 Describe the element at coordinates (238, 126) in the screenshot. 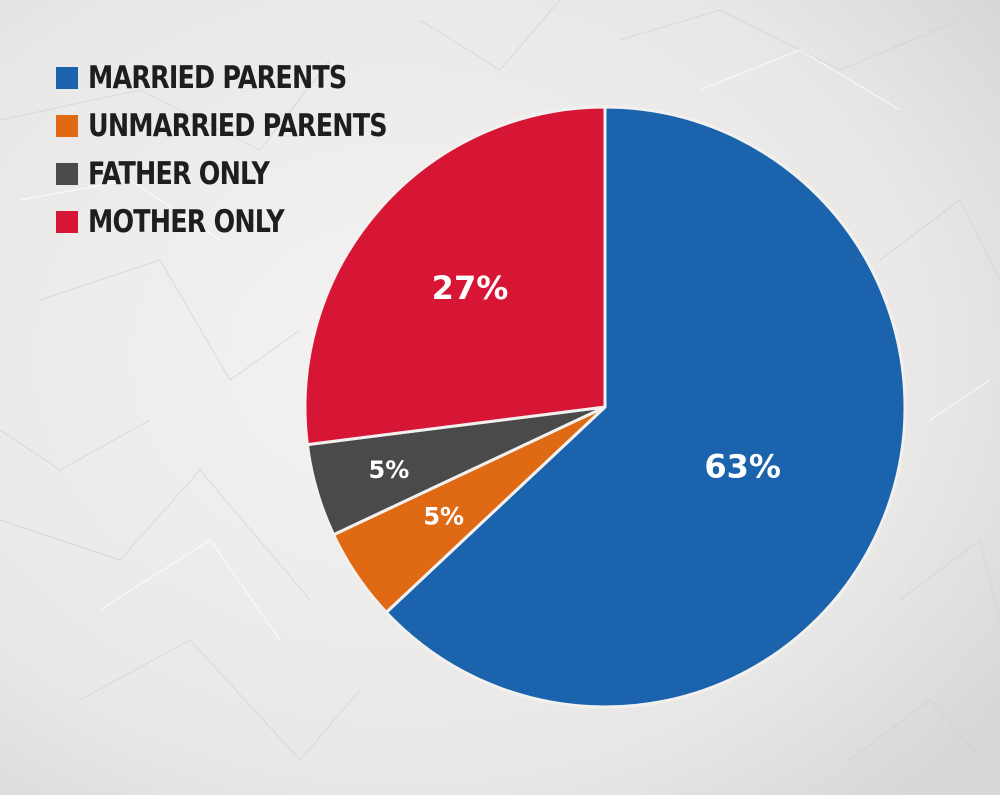

I see `legend-label-unmarried-parents: UNMARRIED PARENTS` at that location.